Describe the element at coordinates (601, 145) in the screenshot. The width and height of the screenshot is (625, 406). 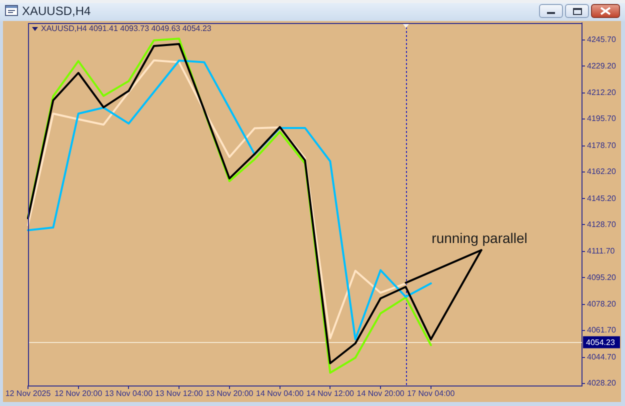
I see `y-tick-label: 4178.70` at that location.